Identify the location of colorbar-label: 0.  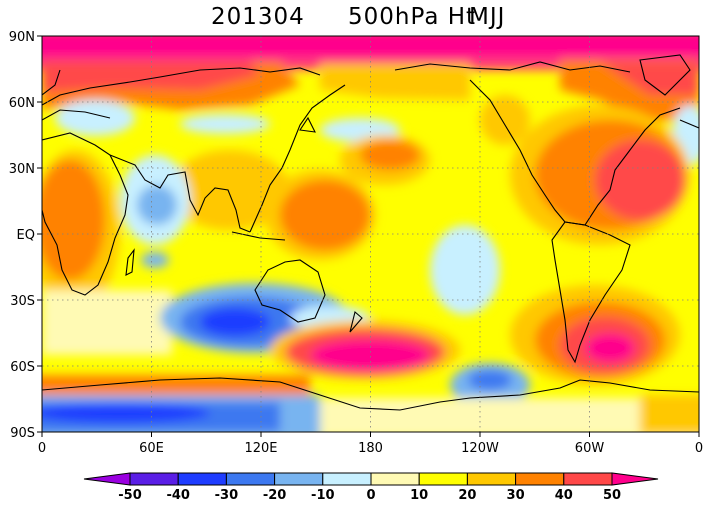
(370, 495).